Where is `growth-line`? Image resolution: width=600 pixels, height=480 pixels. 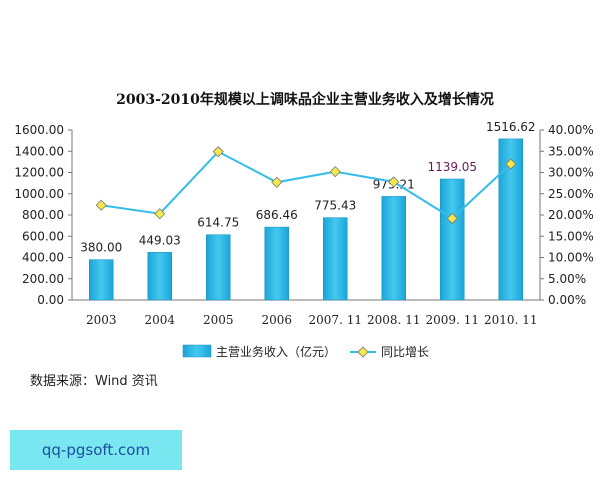 growth-line is located at coordinates (306, 185).